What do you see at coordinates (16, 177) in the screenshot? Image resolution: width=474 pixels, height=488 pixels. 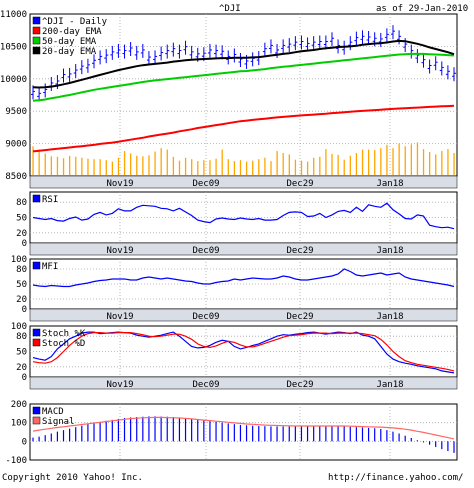 I see `price-y-tick: 8500` at bounding box center [16, 177].